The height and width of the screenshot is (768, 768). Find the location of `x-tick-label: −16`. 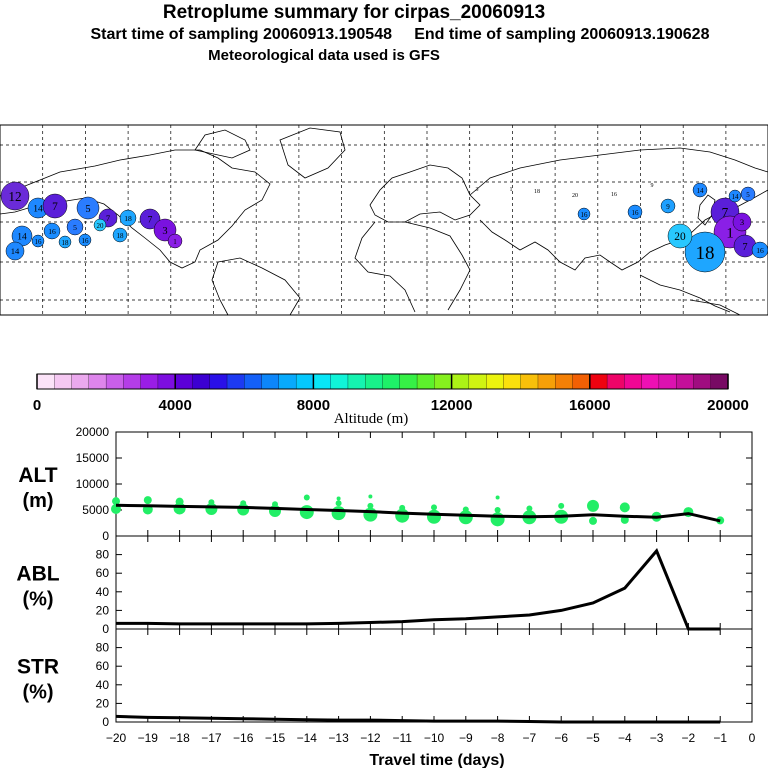

x-tick-label: −16 is located at coordinates (243, 738).